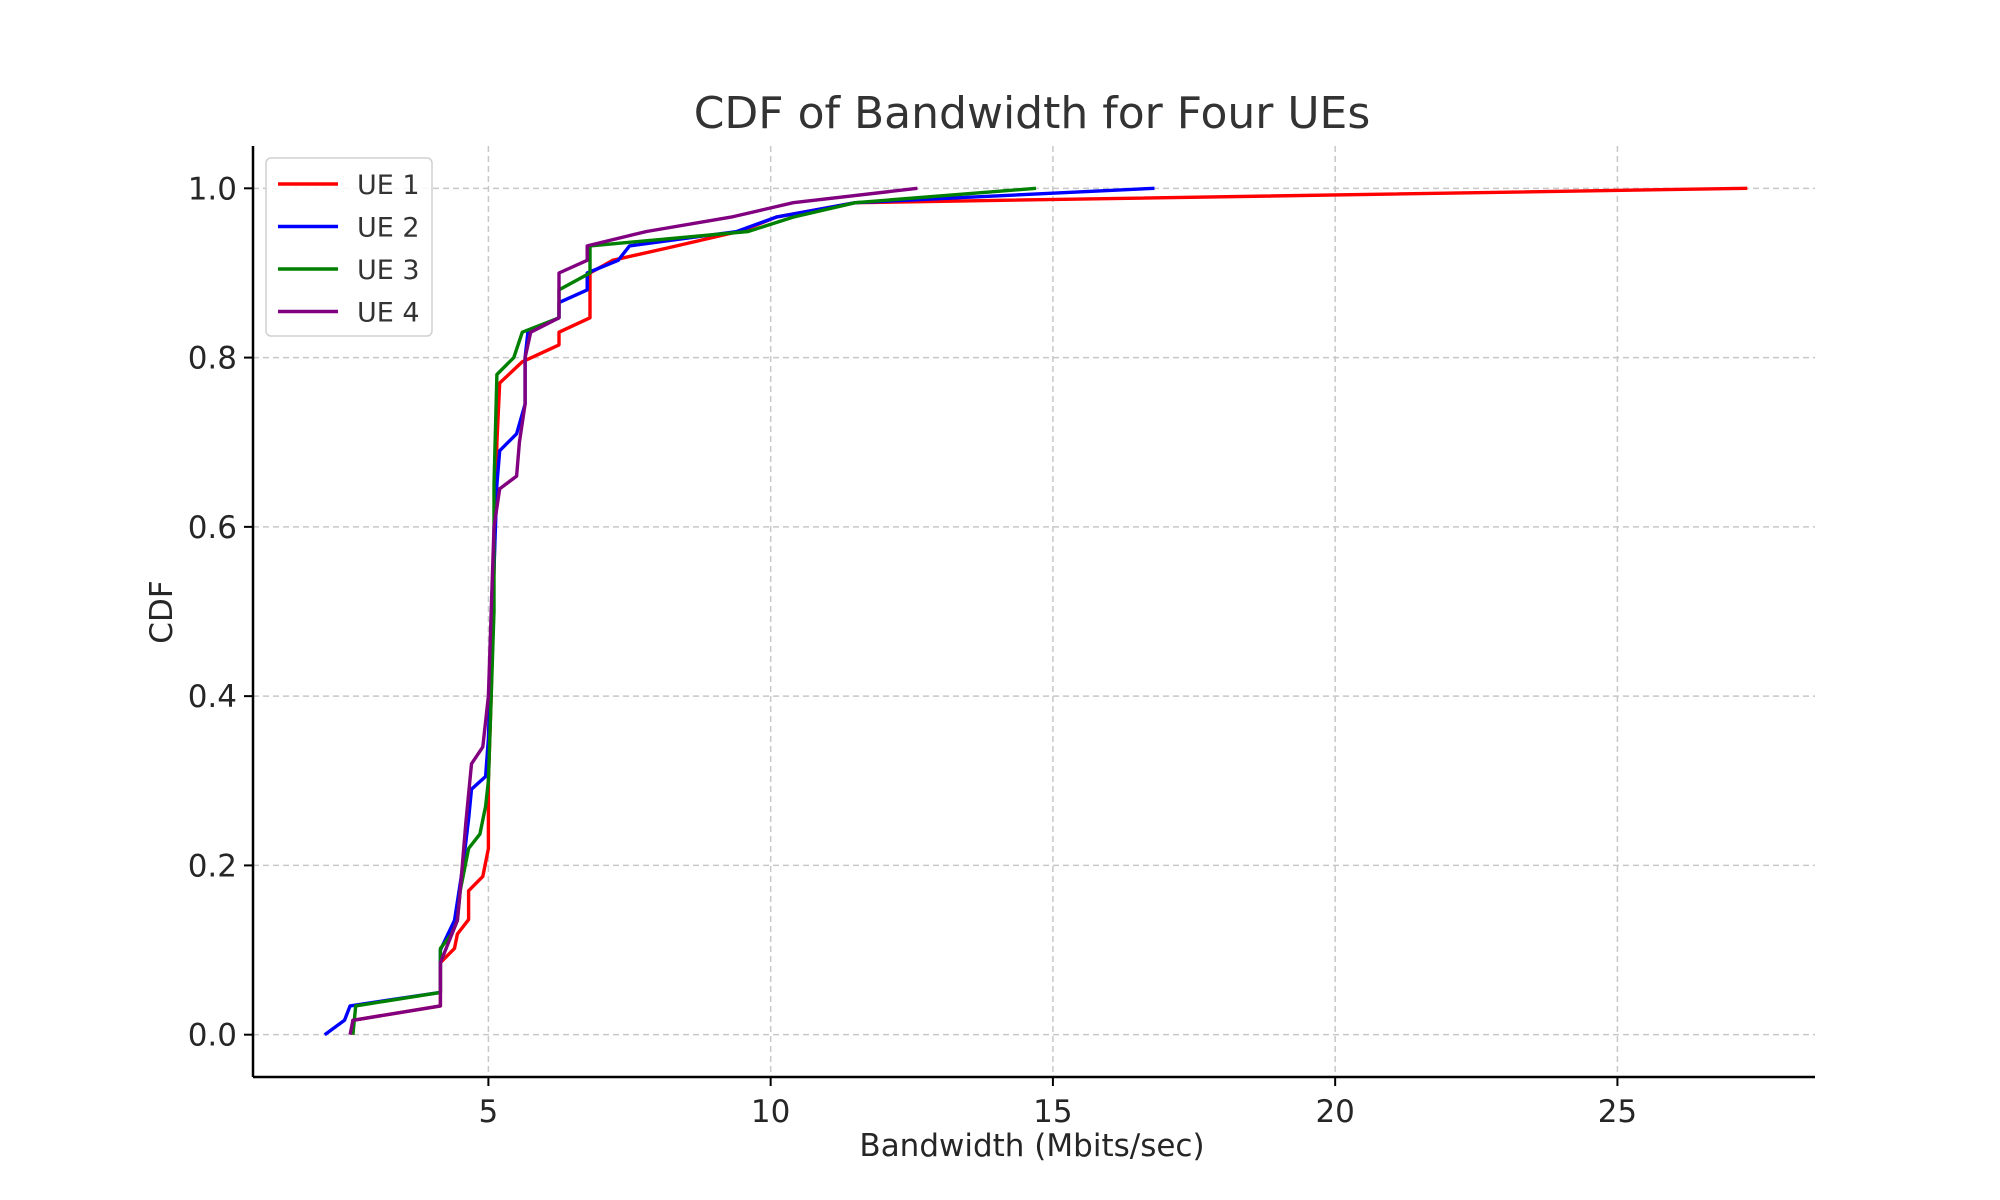 The image size is (2000, 1200). What do you see at coordinates (770, 1112) in the screenshot?
I see `x-tick-label: 10` at bounding box center [770, 1112].